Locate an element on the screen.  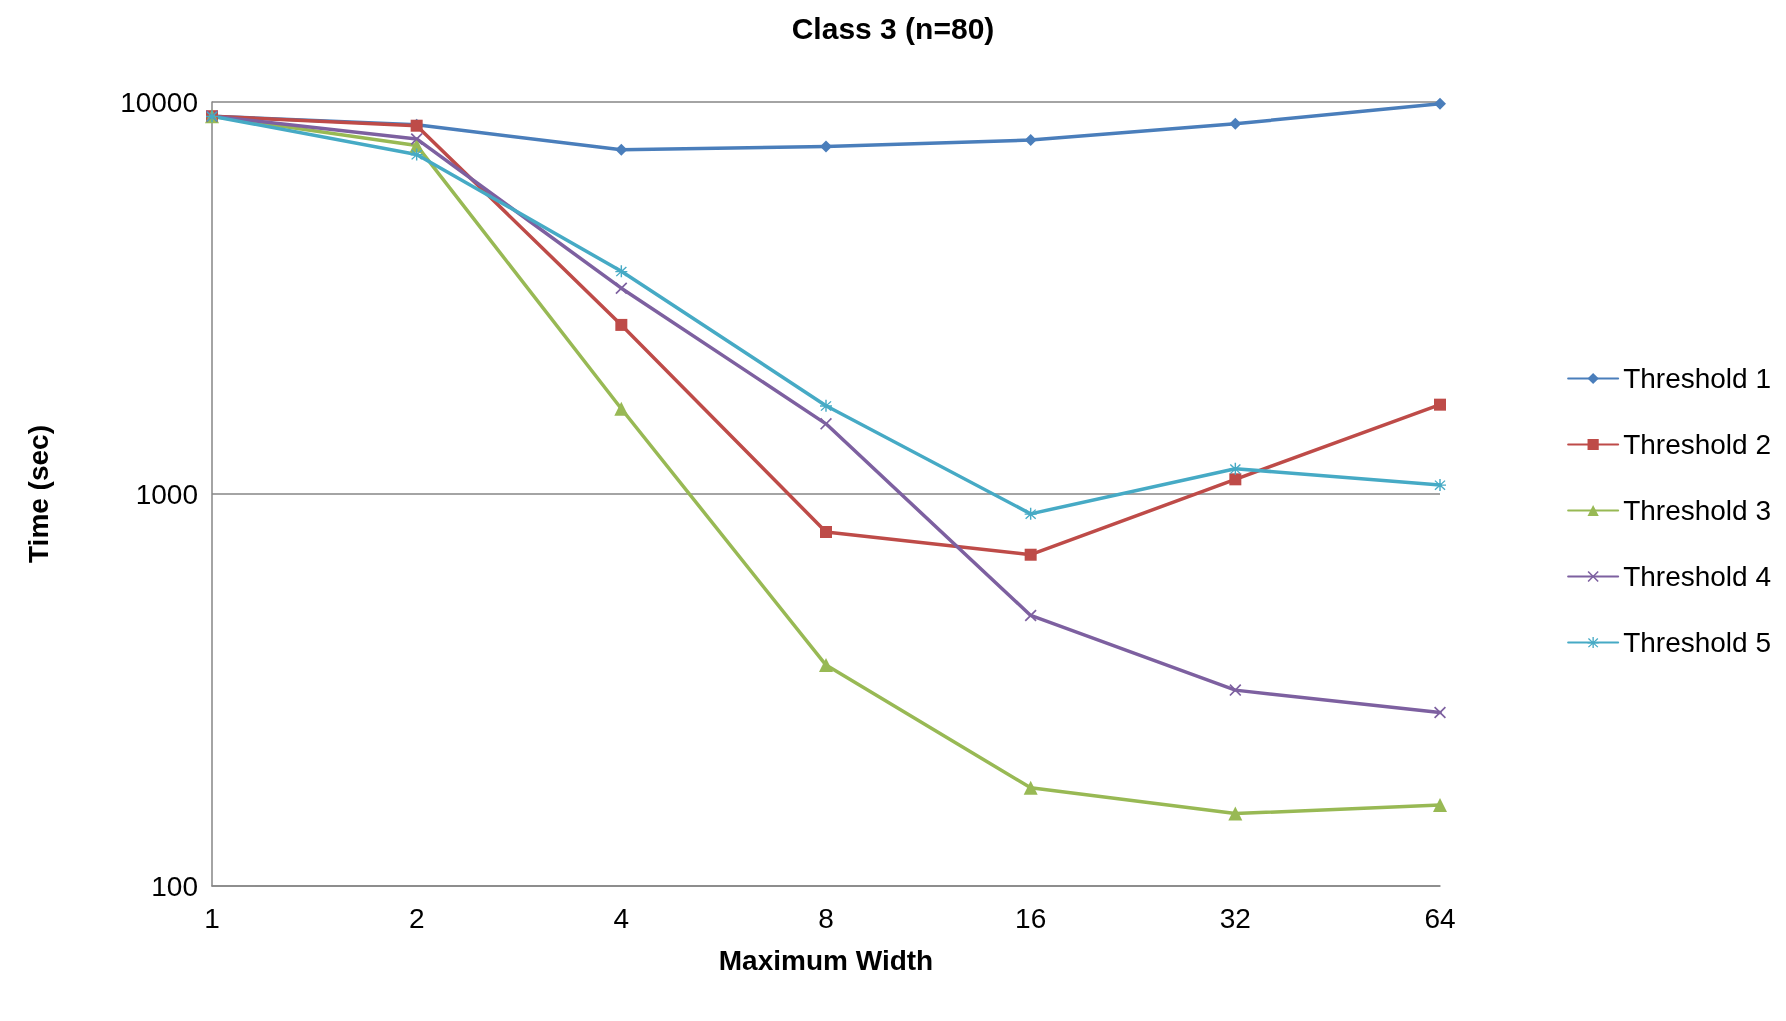
x-tick-label: 64 is located at coordinates (1440, 918).